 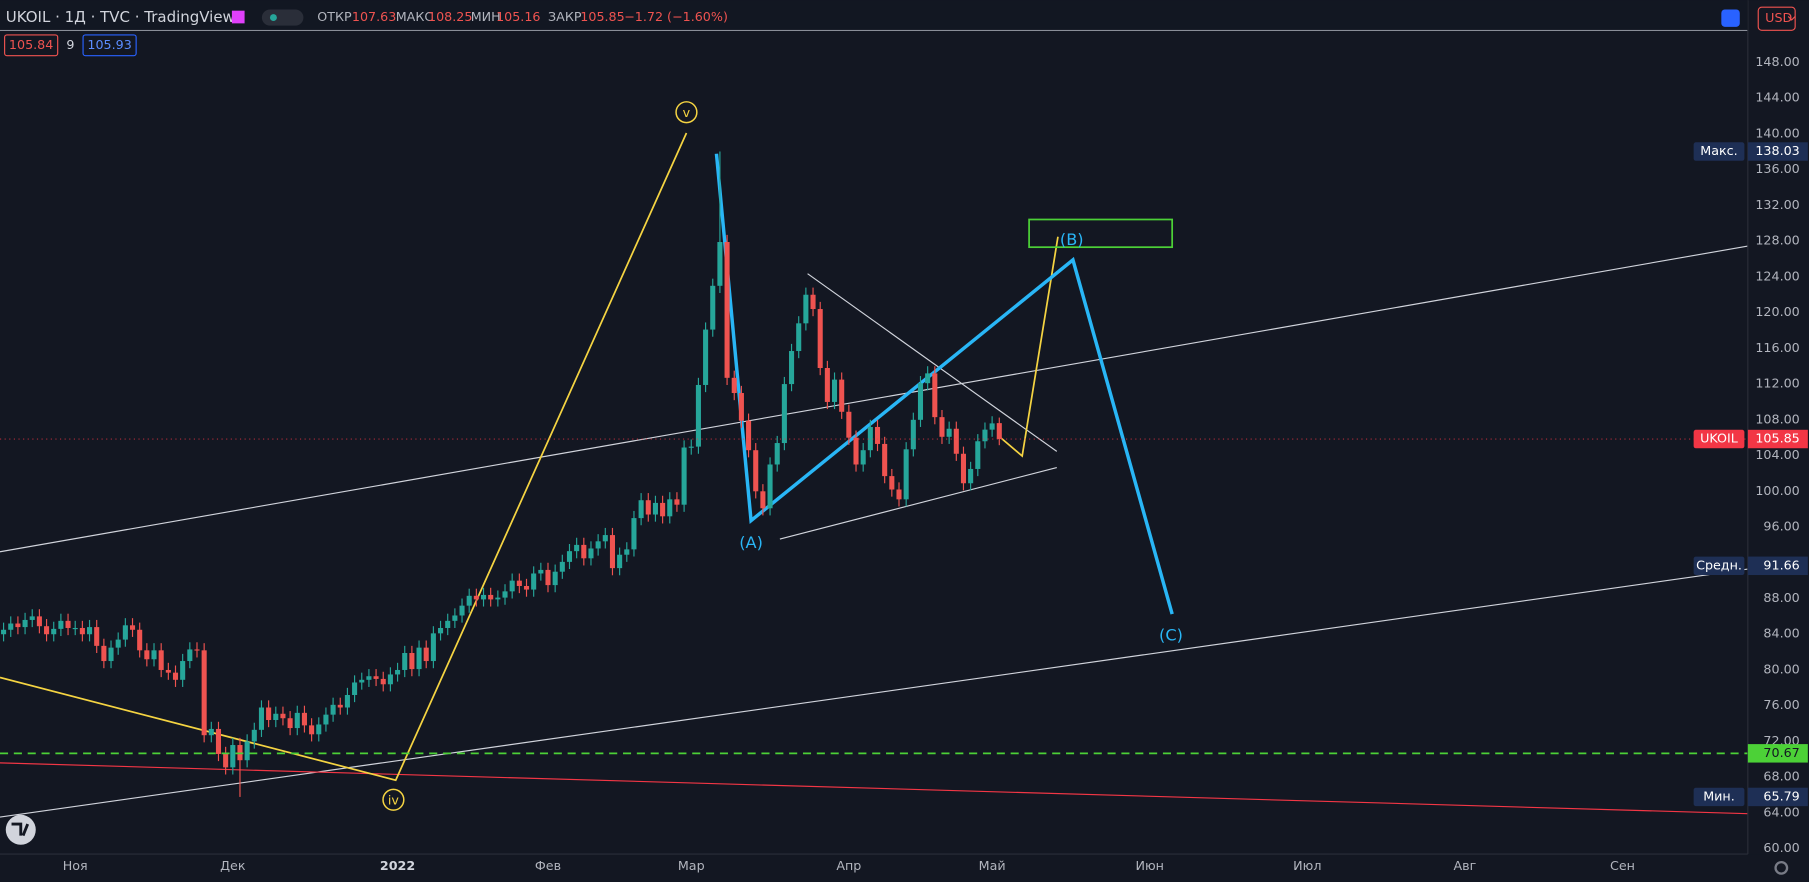 What do you see at coordinates (1781, 776) in the screenshot?
I see `y-tick-label: 68.00` at bounding box center [1781, 776].